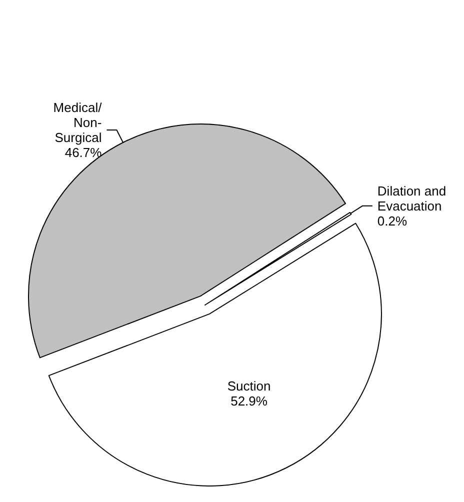 Image resolution: width=464 pixels, height=502 pixels. I want to click on data-label: 0.2%, so click(392, 220).